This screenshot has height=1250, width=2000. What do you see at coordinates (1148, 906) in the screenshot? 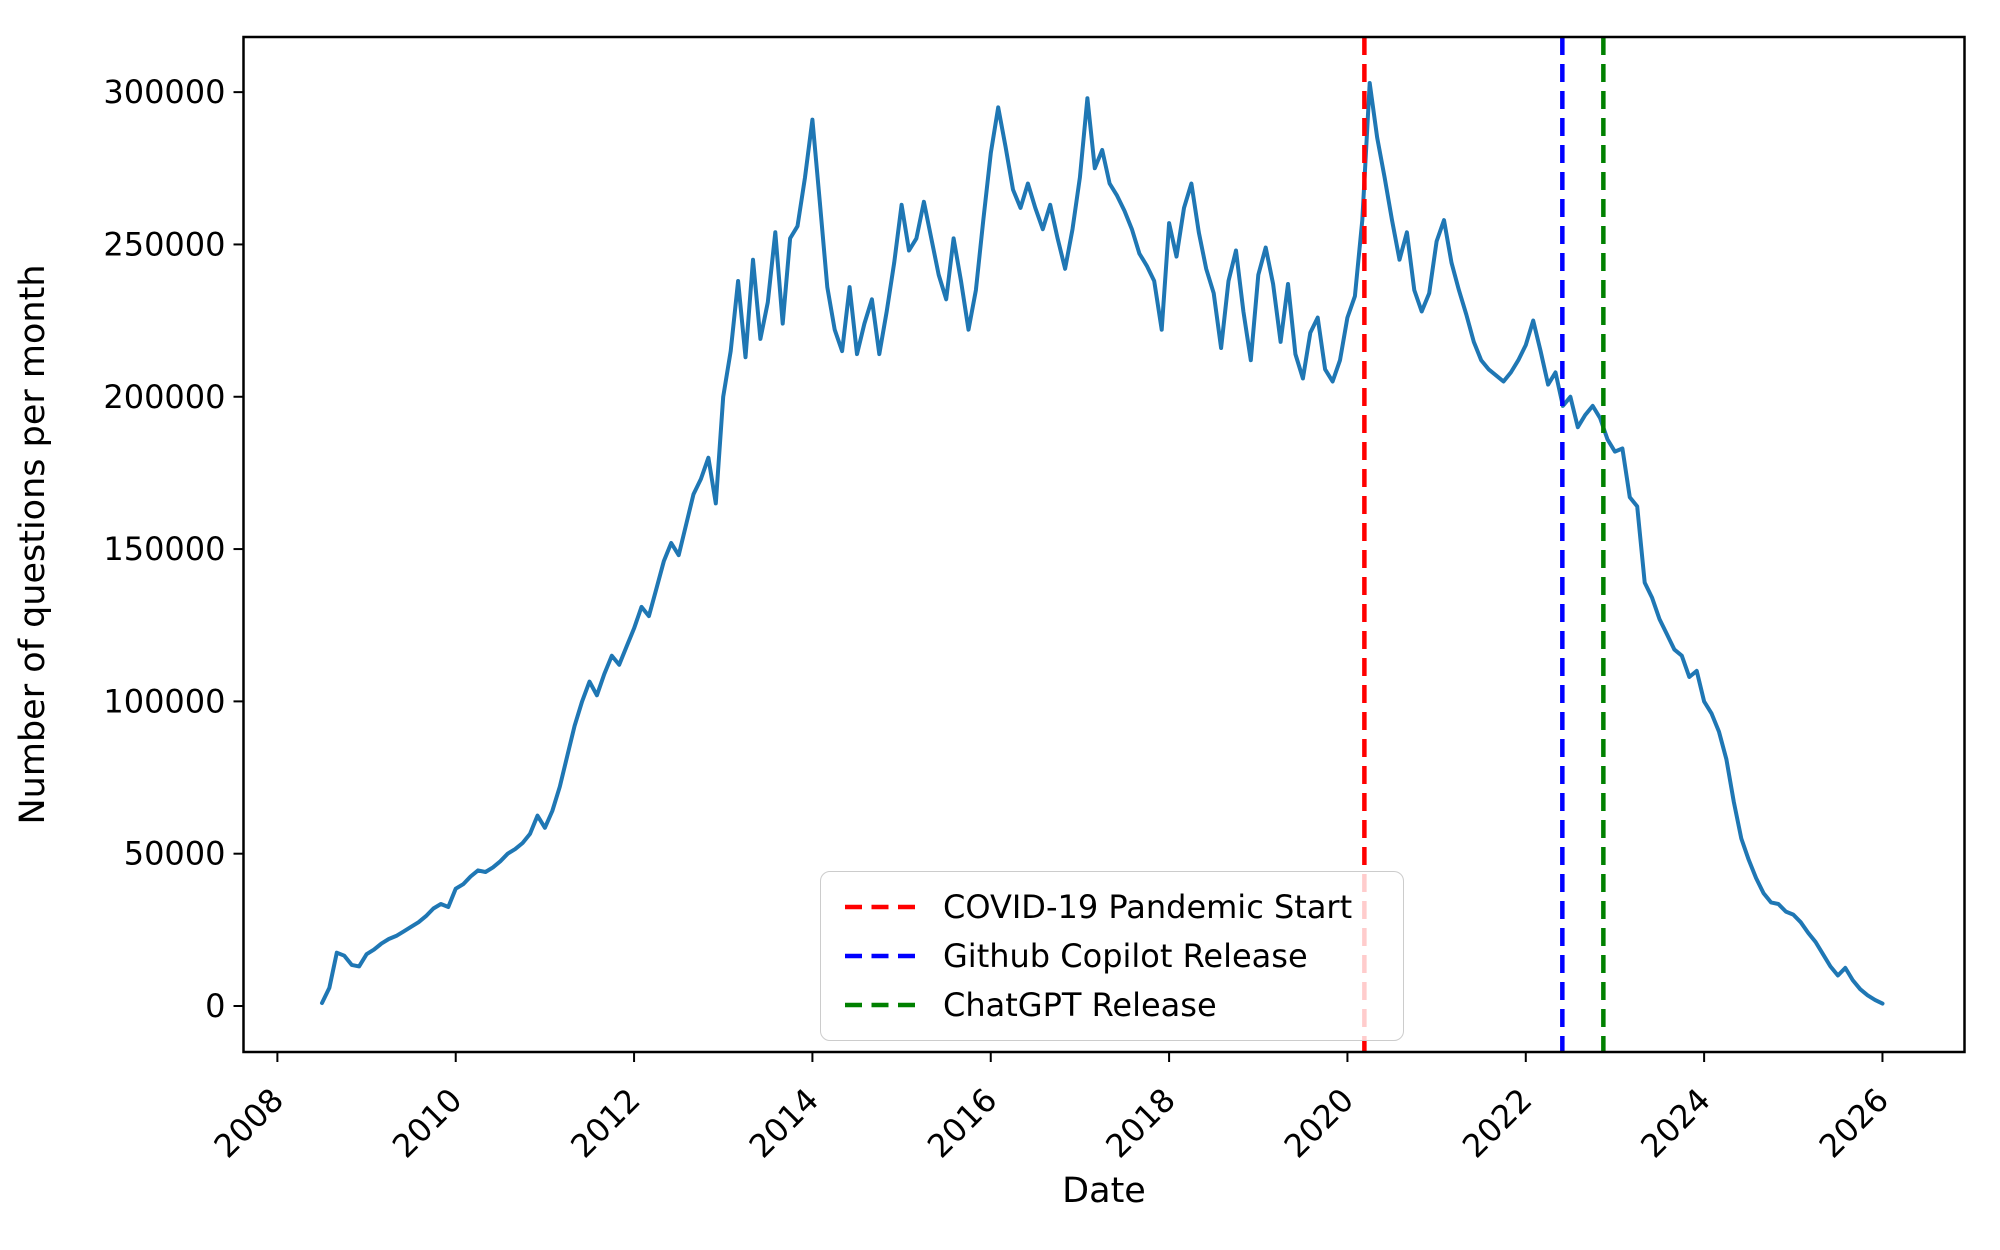
I see `legend-label-covid: COVID-19 Pandemic Start` at bounding box center [1148, 906].